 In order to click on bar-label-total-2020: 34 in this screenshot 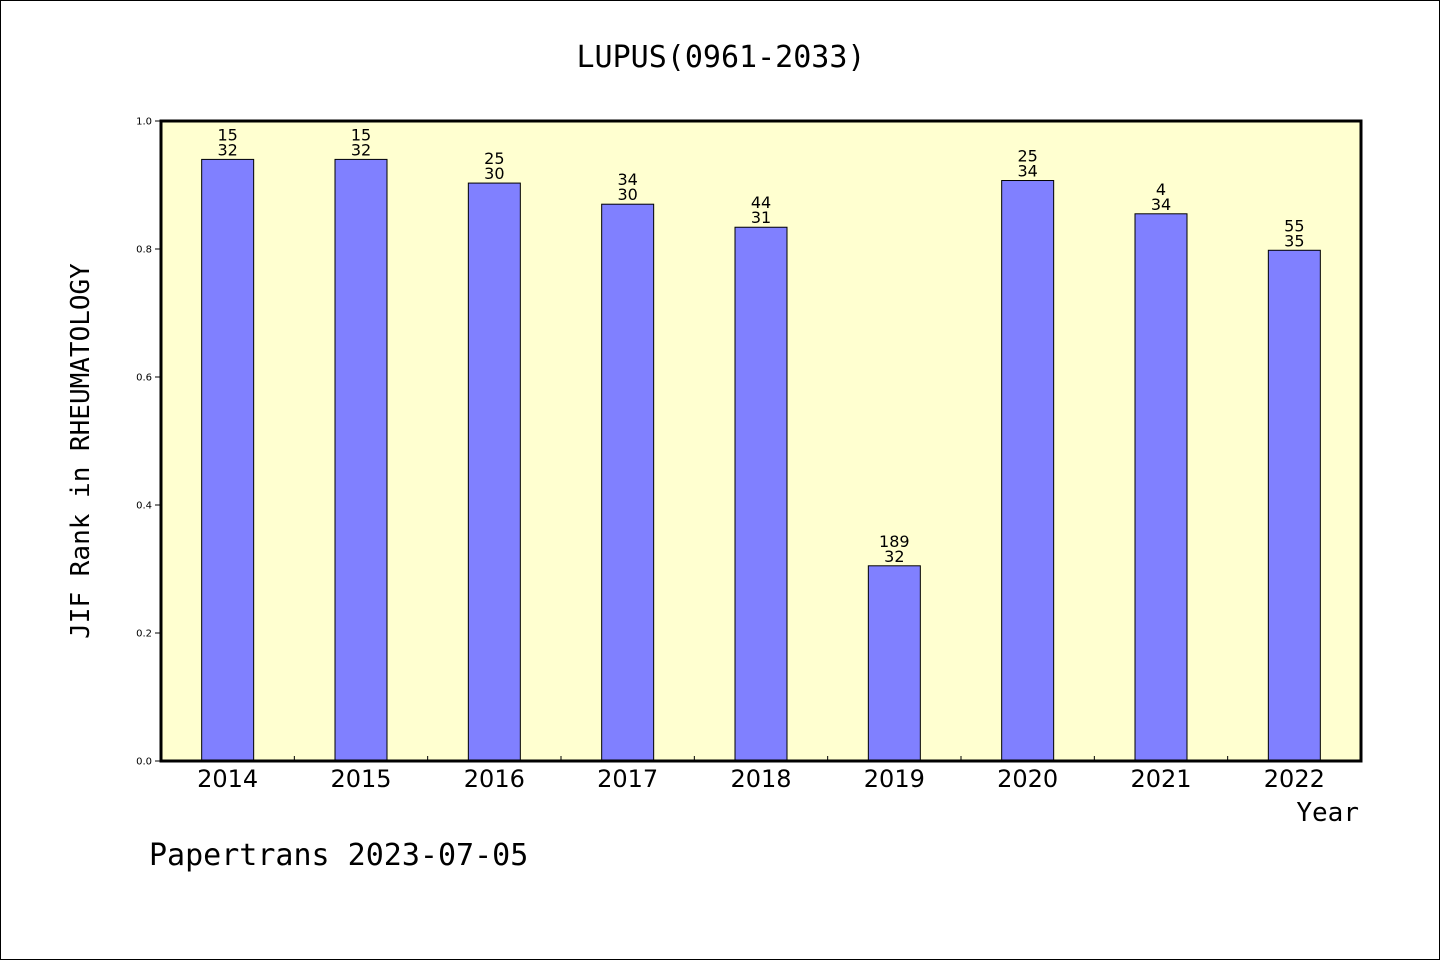, I will do `click(1027, 171)`.